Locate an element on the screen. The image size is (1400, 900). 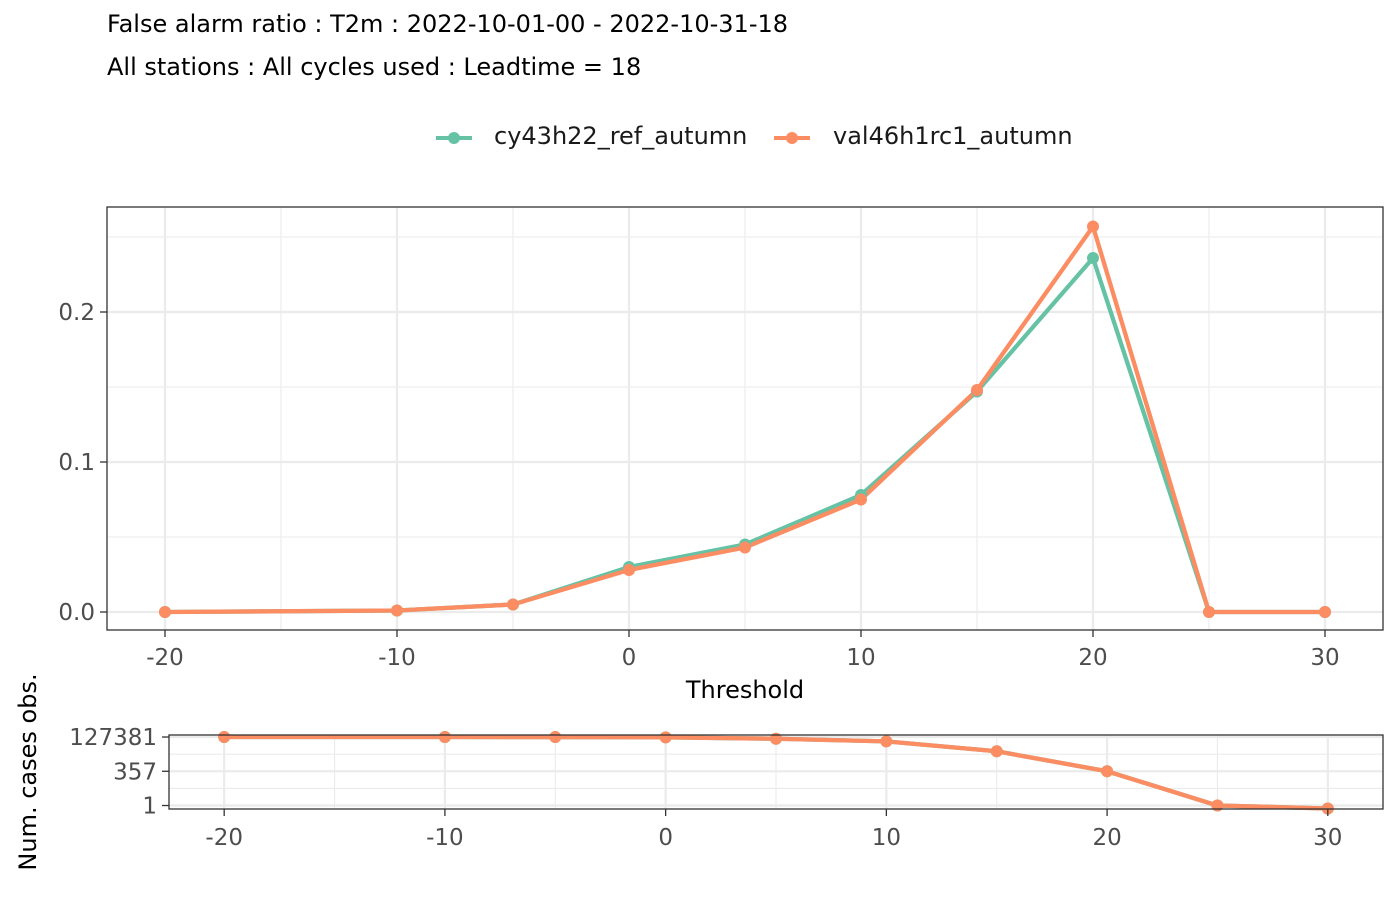
count-x-tick-label: -20 is located at coordinates (224, 838).